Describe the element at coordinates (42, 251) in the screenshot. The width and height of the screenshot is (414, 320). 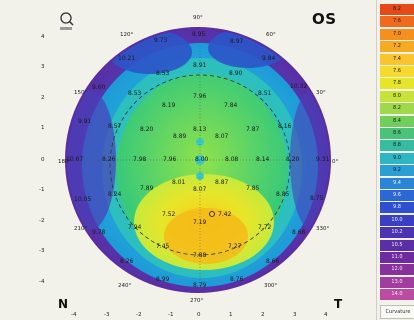
I see `y-tick: -3` at that location.